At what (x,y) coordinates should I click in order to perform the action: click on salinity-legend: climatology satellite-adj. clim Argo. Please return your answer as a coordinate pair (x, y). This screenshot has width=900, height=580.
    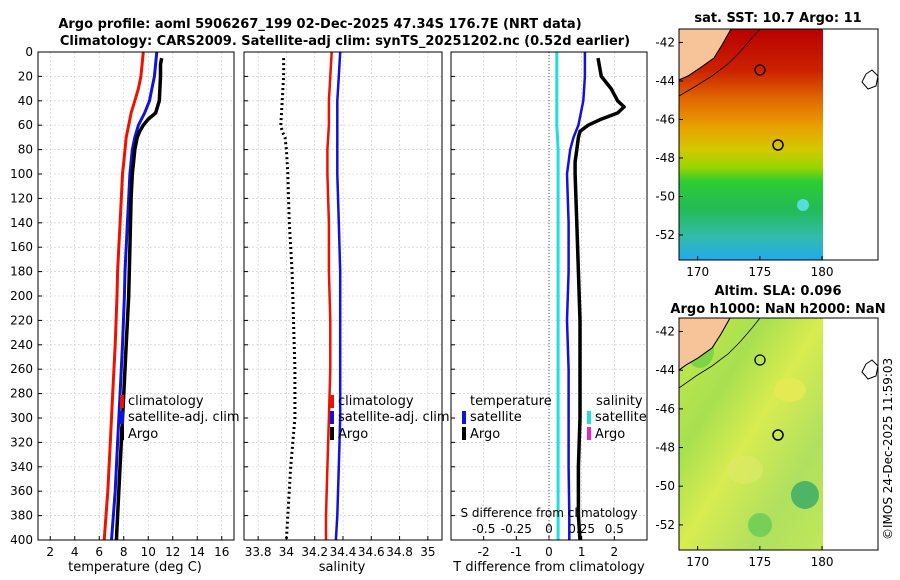
    Looking at the image, I should click on (390, 418).